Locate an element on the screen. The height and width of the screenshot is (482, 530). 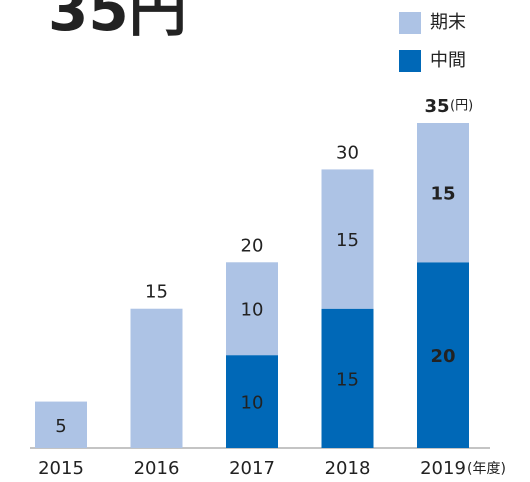
total-label: 15 is located at coordinates (156, 292).